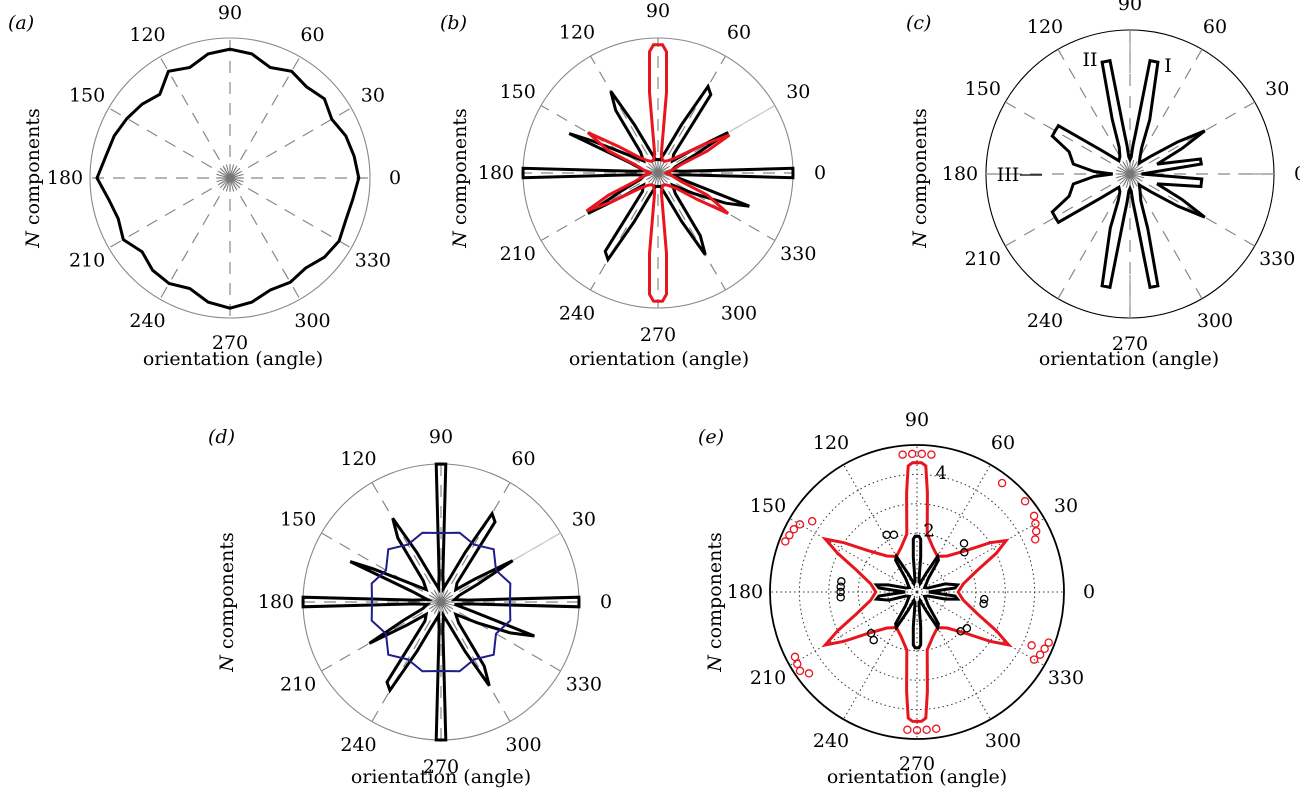 This screenshot has width=1300, height=796. I want to click on x-axis-label-b: orientation (angle), so click(659, 359).